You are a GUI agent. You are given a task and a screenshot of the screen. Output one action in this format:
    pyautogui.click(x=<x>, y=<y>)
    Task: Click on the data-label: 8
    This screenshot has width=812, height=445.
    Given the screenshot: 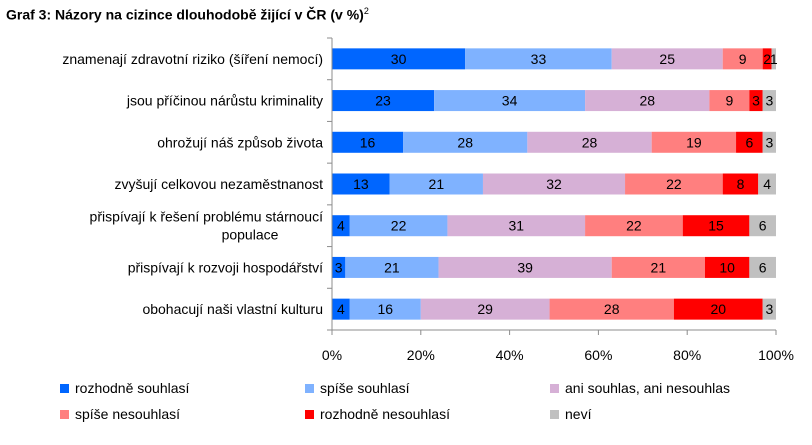 What is the action you would take?
    pyautogui.click(x=741, y=184)
    